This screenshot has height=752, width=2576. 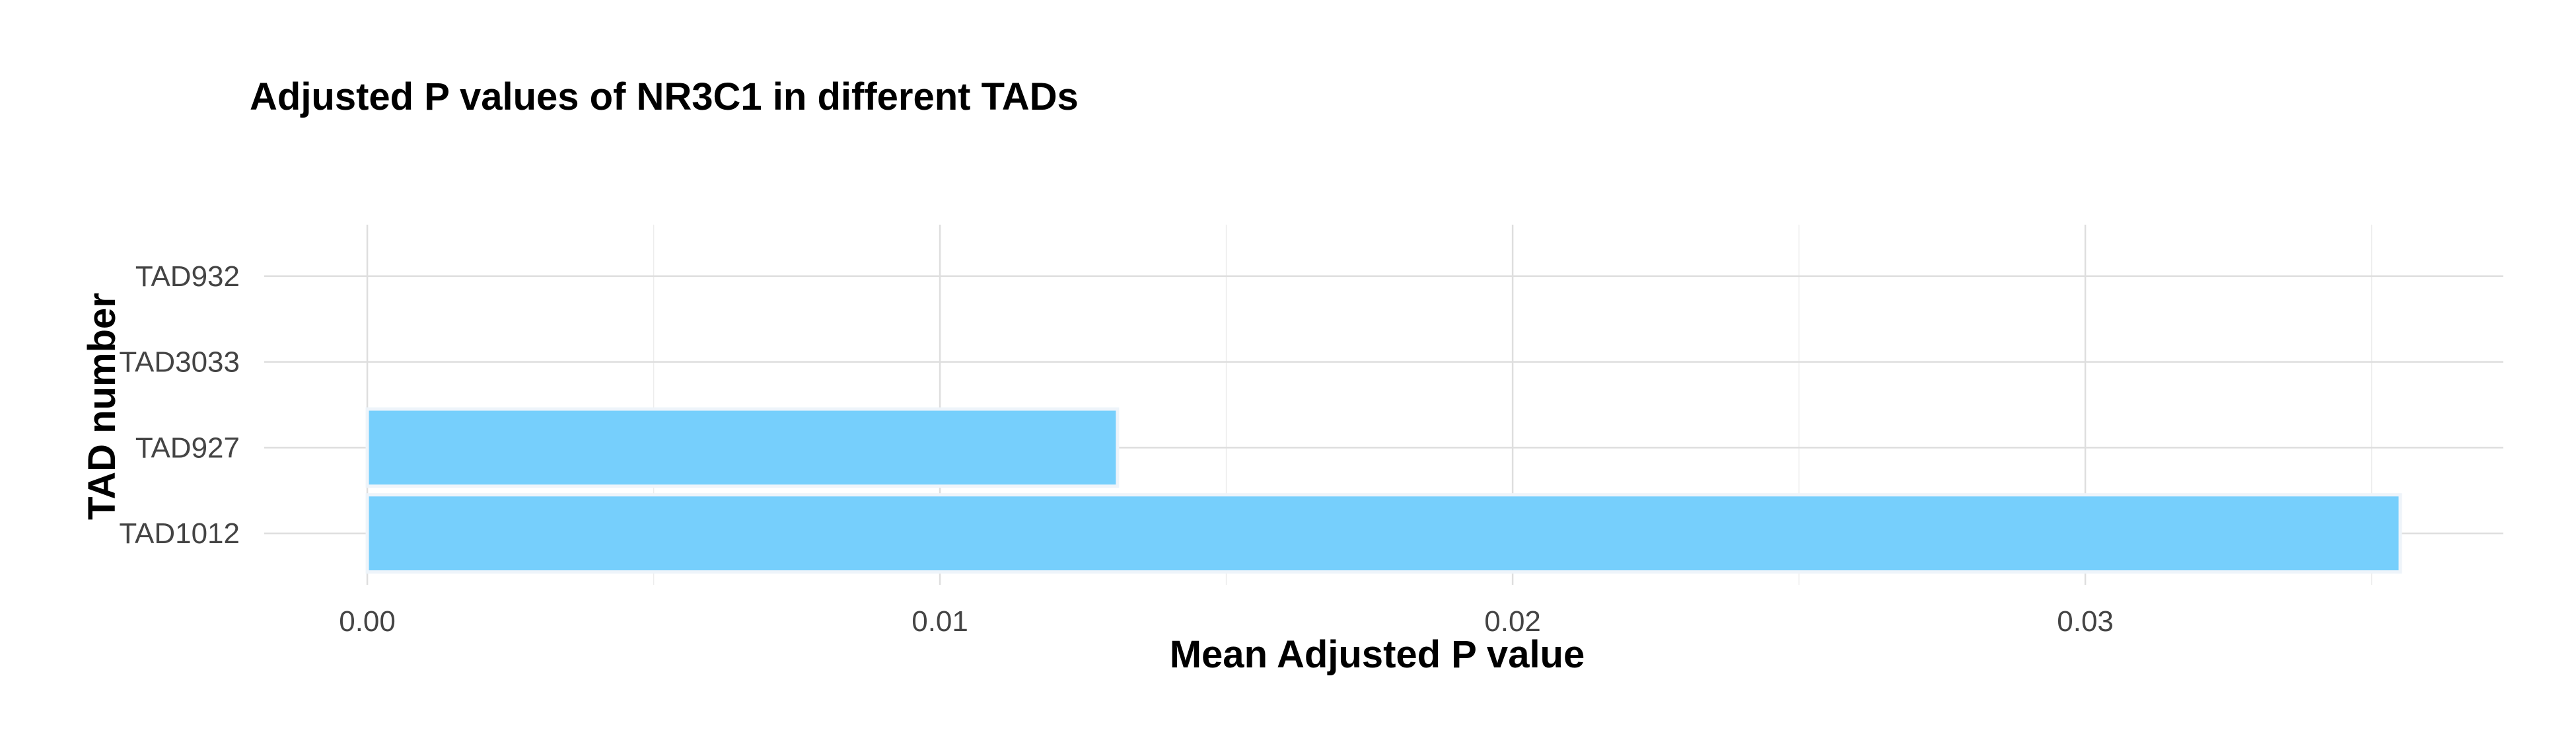 I want to click on bar-tad927, so click(x=743, y=447).